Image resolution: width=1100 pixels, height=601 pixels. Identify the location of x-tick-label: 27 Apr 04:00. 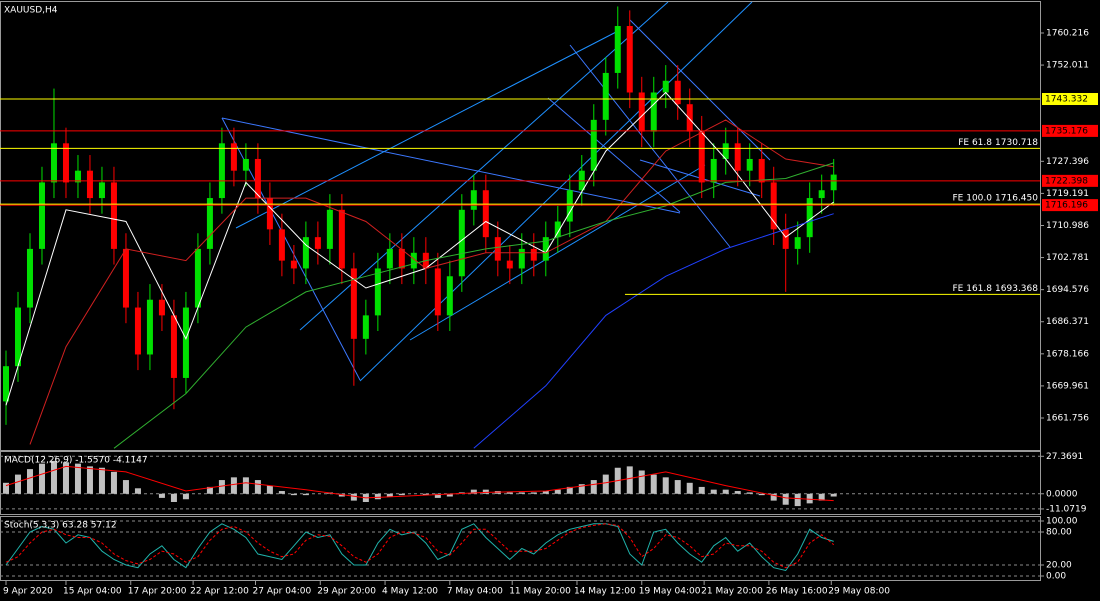
(282, 592).